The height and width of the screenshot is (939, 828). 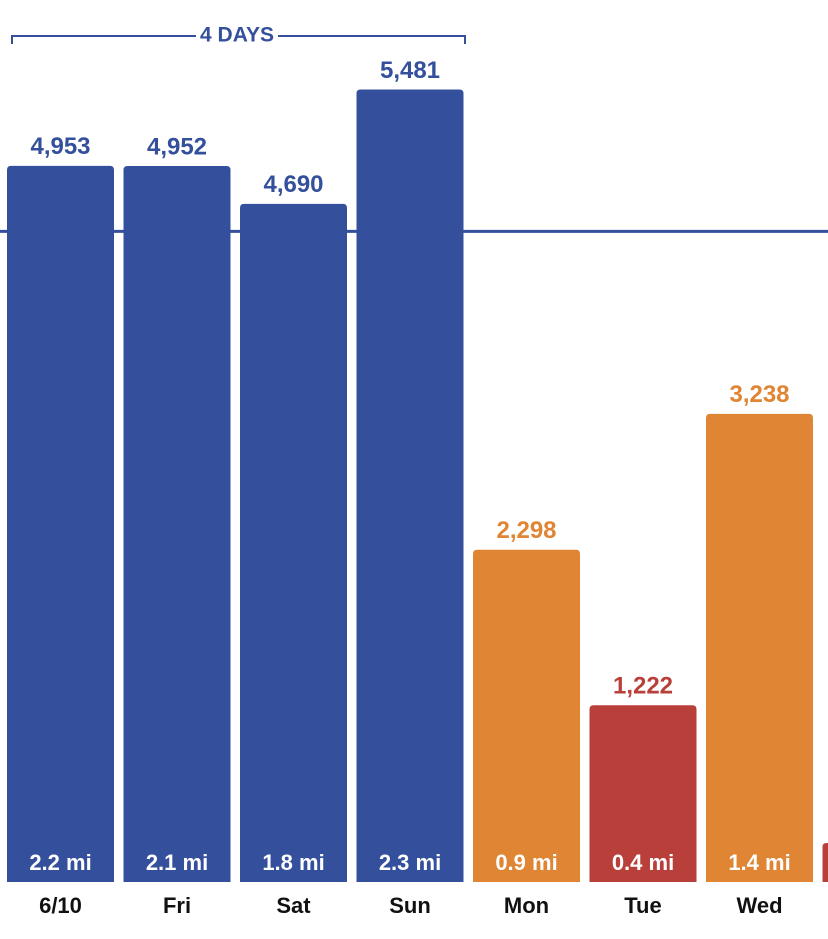 I want to click on value-label: 2,298, so click(x=526, y=530).